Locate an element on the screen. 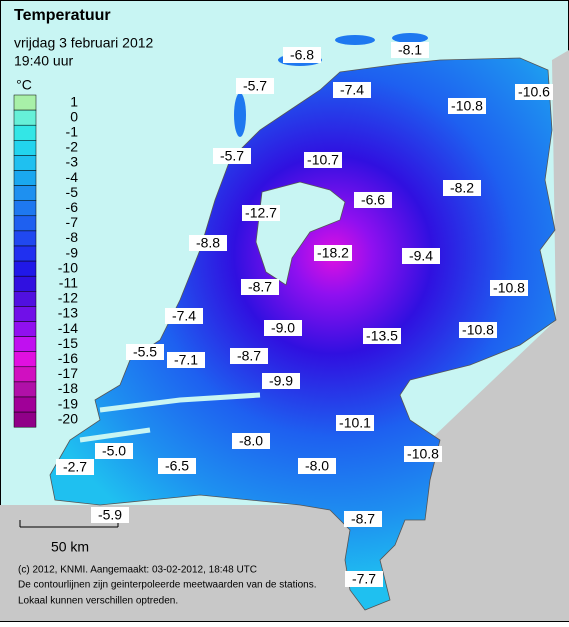 Image resolution: width=569 pixels, height=627 pixels. legend-label: -2 is located at coordinates (72, 147).